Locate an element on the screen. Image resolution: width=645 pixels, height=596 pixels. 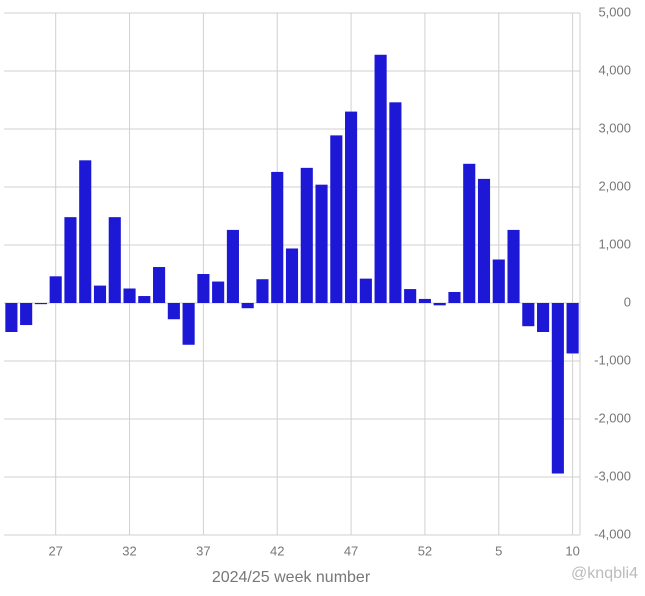
x-tick-label: 47 is located at coordinates (351, 550).